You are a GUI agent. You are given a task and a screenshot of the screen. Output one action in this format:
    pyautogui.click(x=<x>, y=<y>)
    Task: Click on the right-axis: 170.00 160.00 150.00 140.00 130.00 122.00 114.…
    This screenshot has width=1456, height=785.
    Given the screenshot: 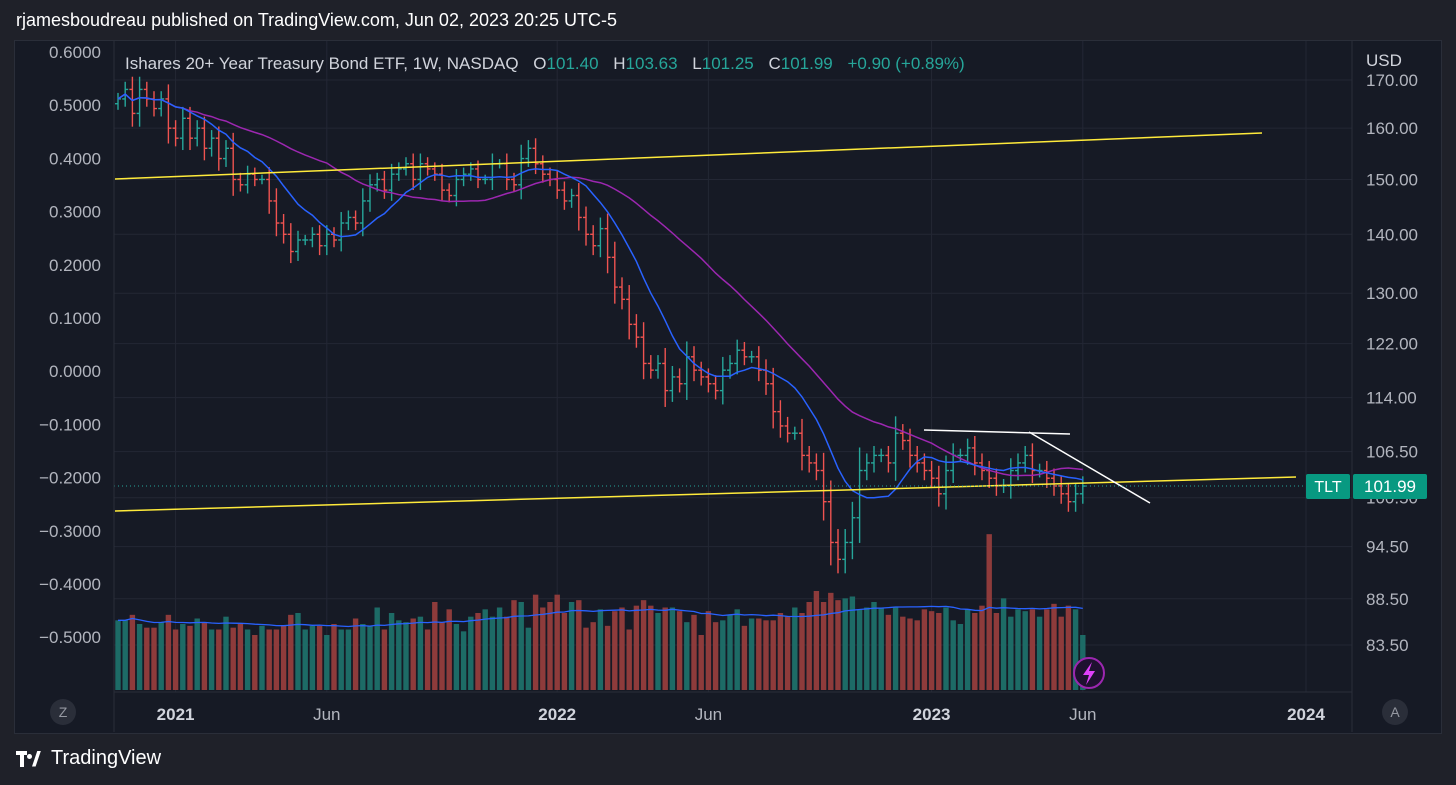 What is the action you would take?
    pyautogui.click(x=1392, y=363)
    